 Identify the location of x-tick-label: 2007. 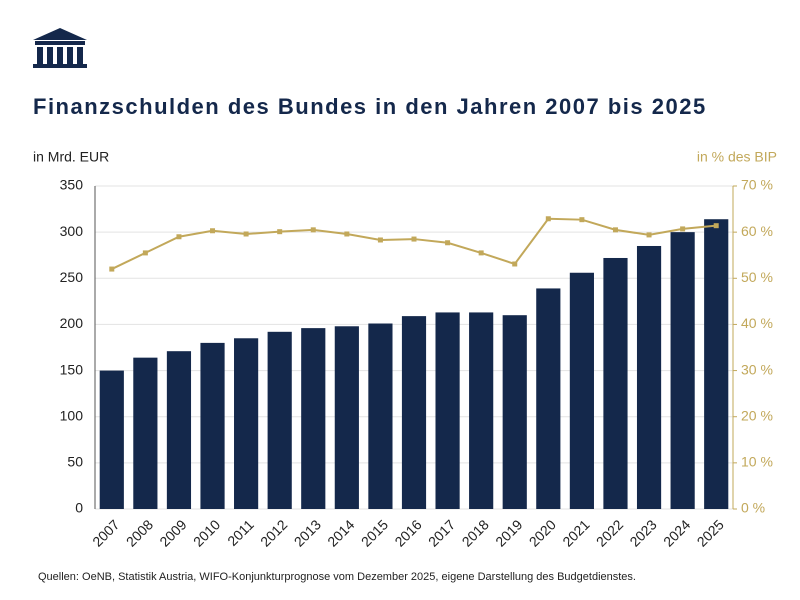
(105, 532).